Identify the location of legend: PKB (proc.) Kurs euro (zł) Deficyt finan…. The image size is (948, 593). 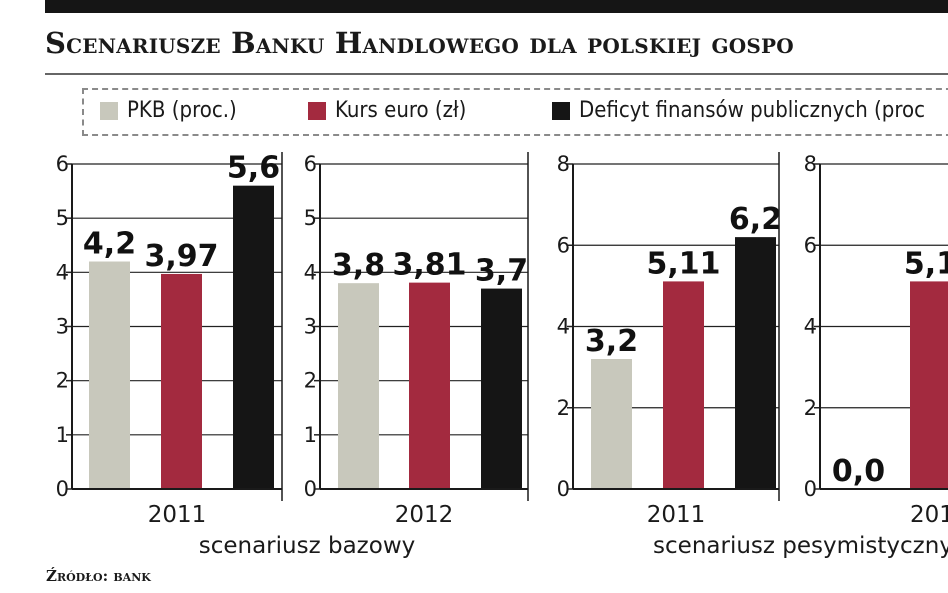
(515, 112).